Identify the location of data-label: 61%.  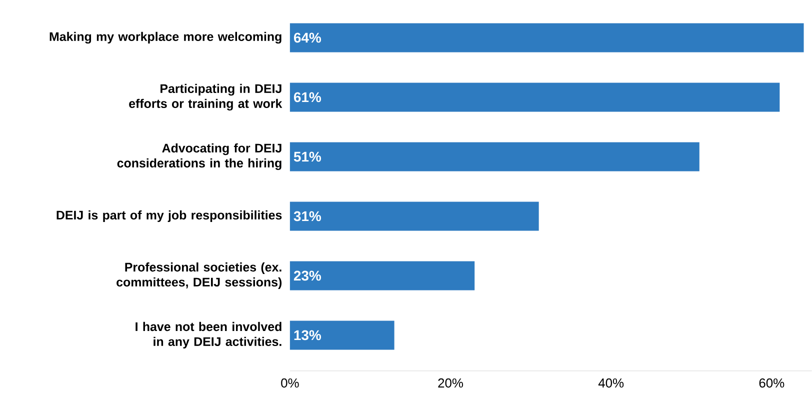
(307, 97).